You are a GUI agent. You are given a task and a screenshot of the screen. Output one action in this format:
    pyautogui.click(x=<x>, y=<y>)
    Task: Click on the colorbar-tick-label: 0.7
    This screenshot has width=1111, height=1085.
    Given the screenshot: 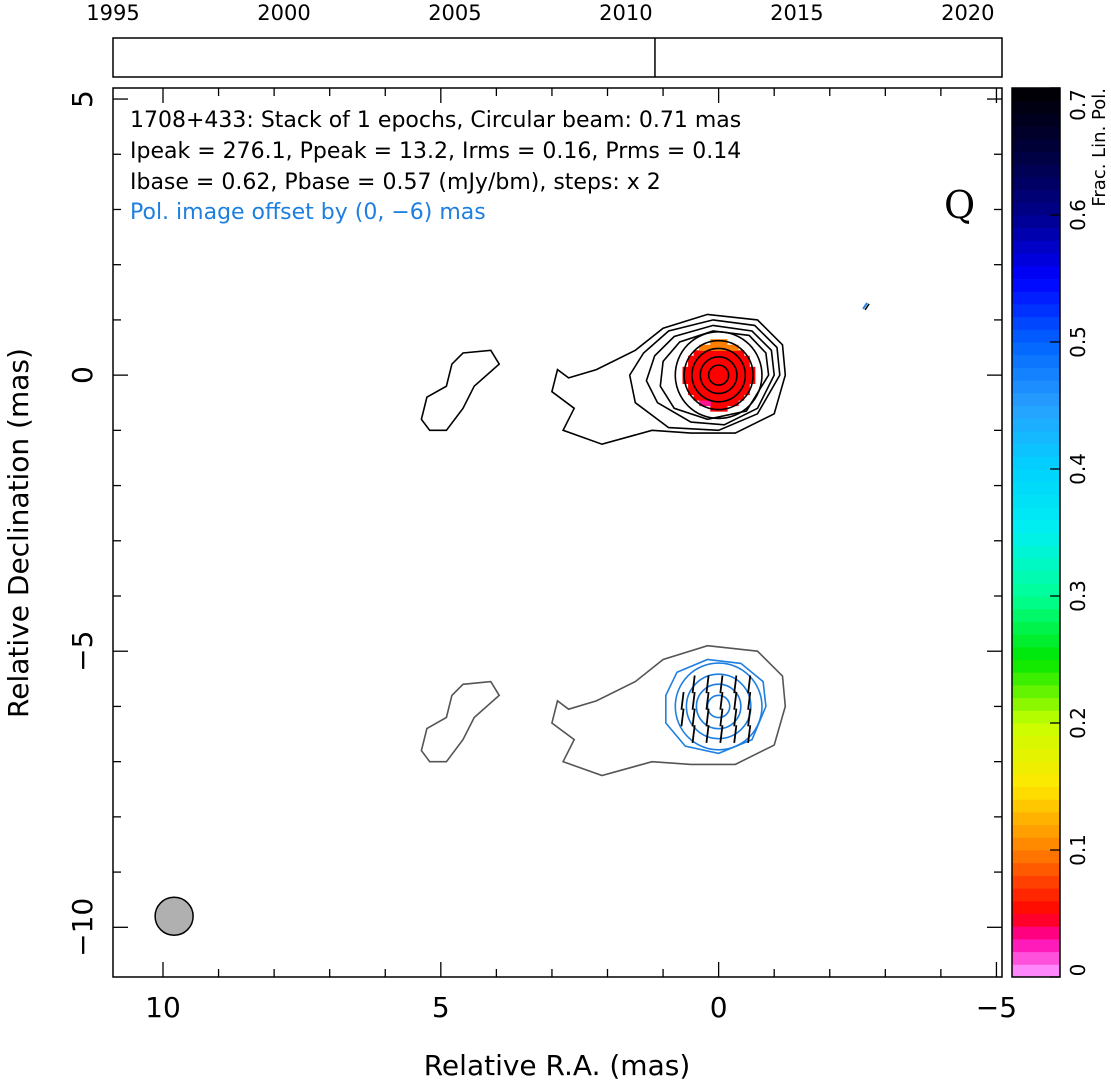 What is the action you would take?
    pyautogui.click(x=1078, y=105)
    